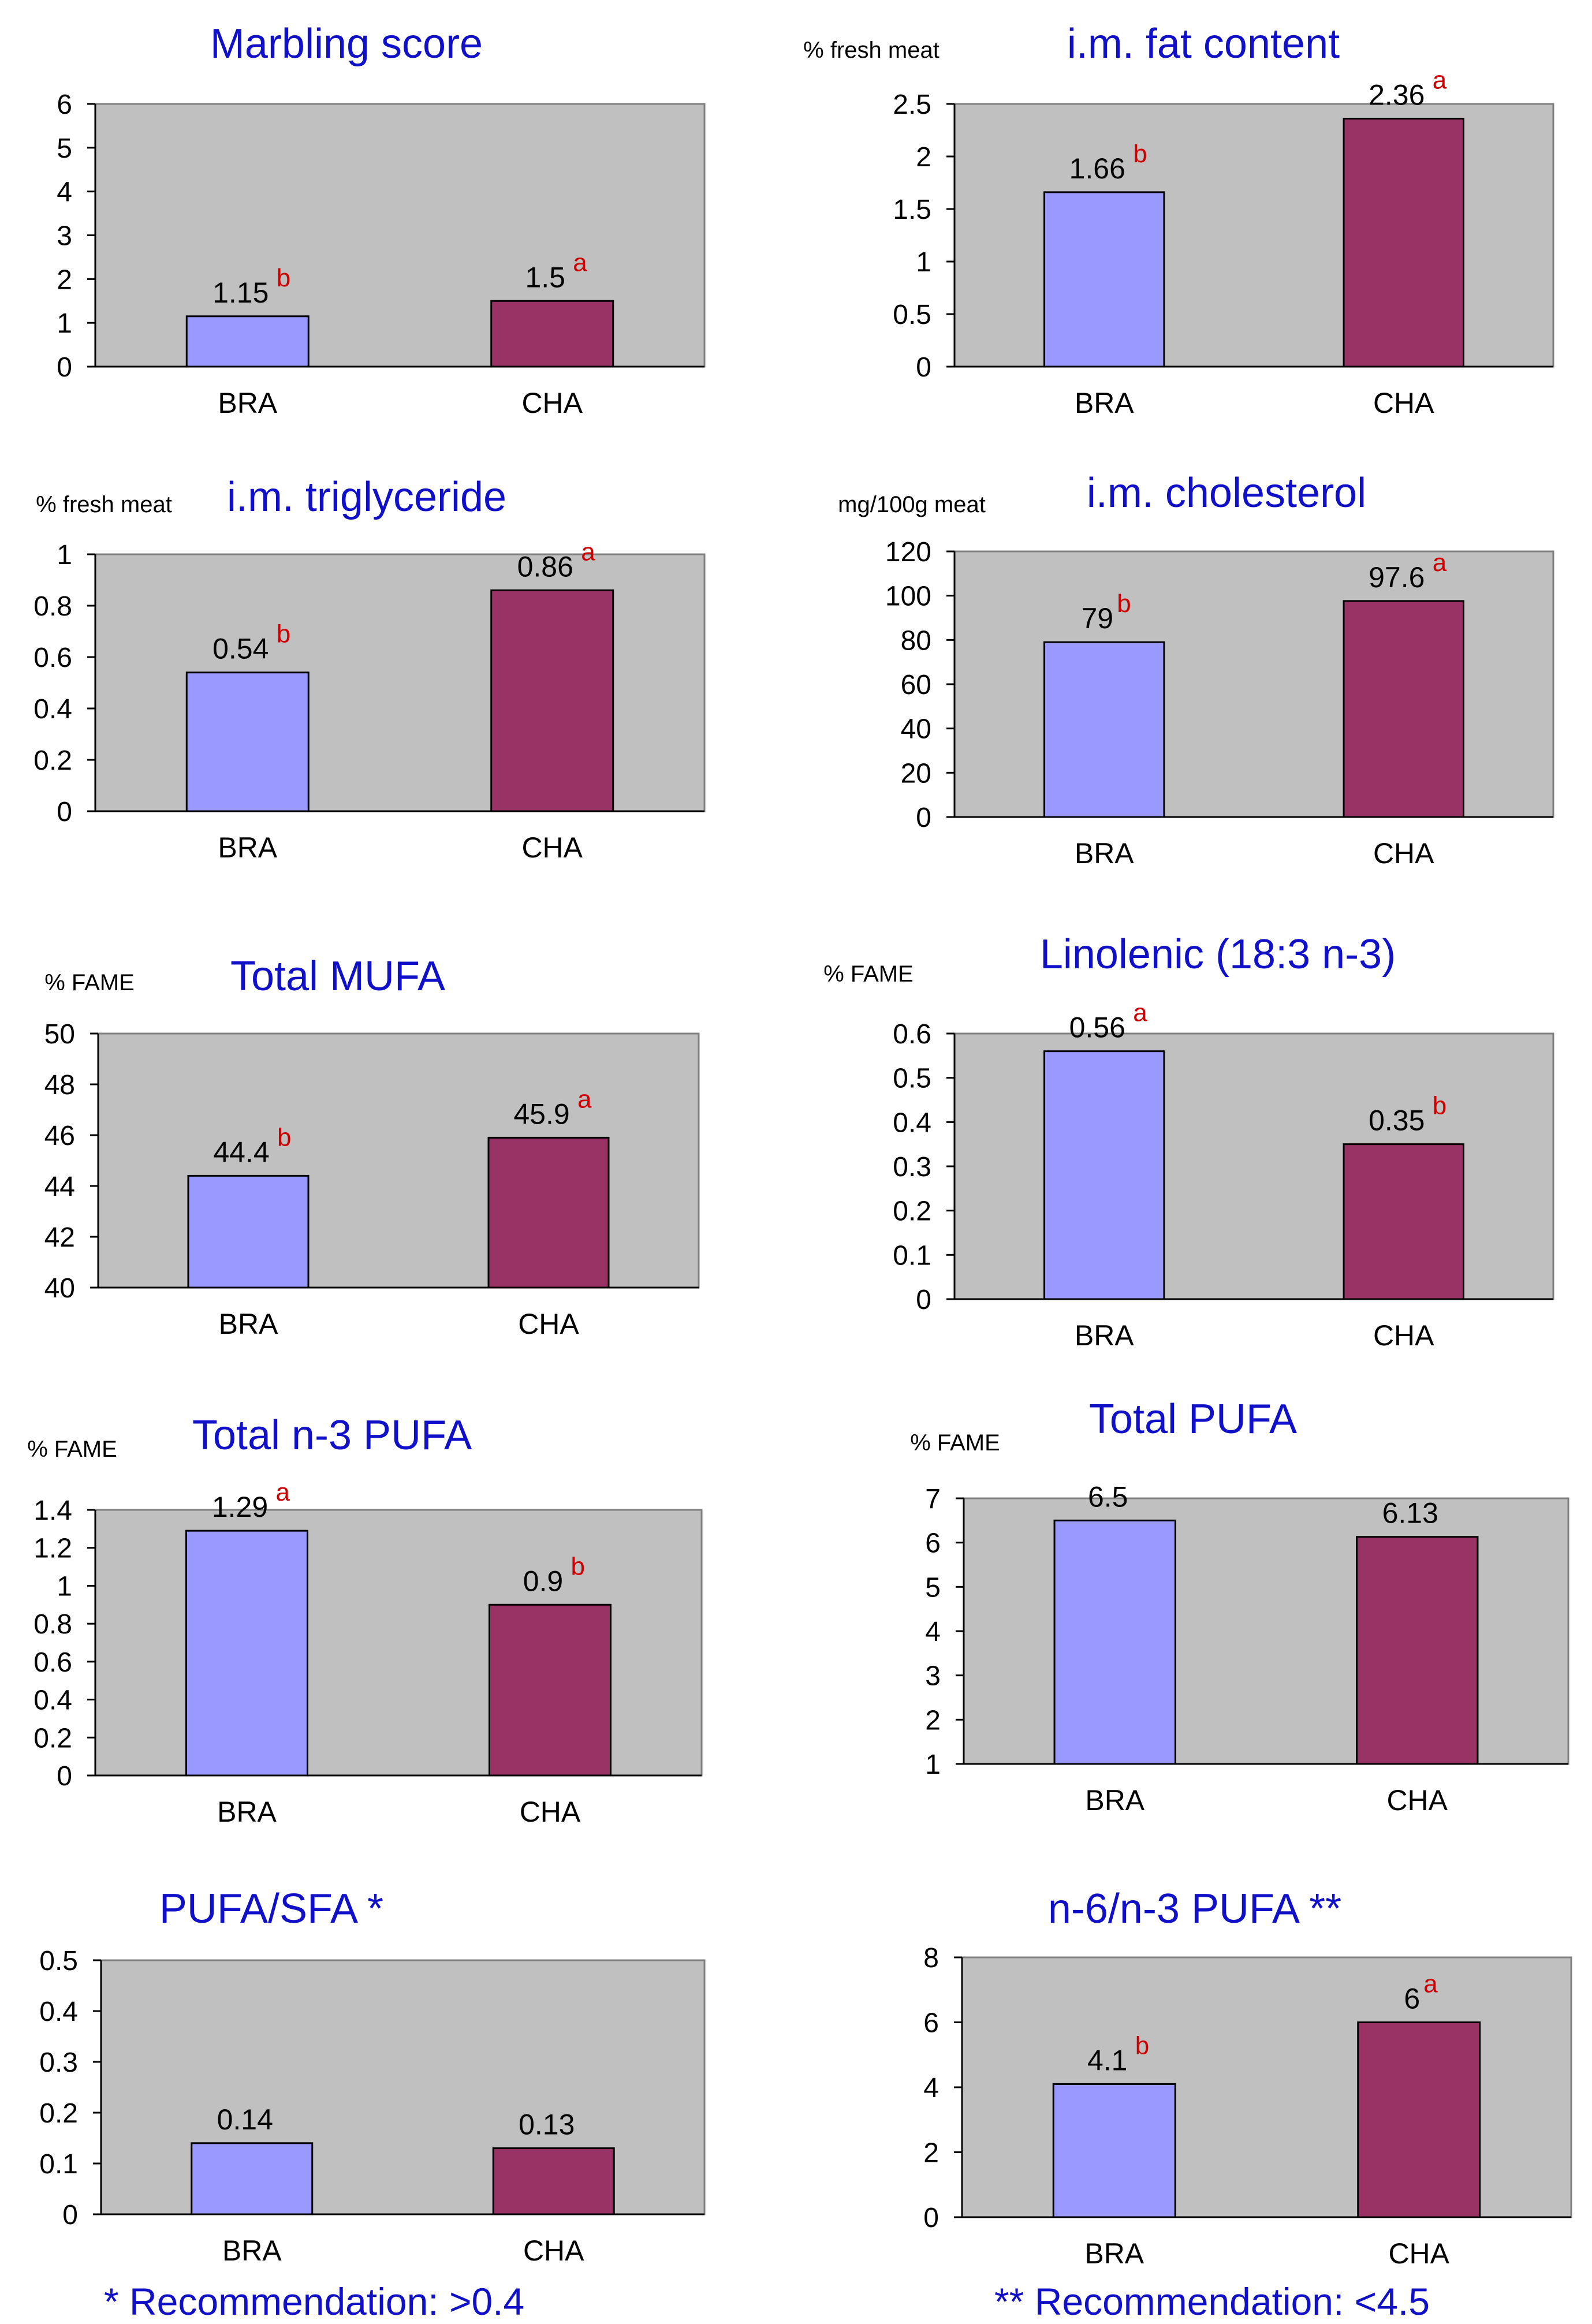 Image resolution: width=1592 pixels, height=2324 pixels. I want to click on y-tick-label: 60, so click(916, 685).